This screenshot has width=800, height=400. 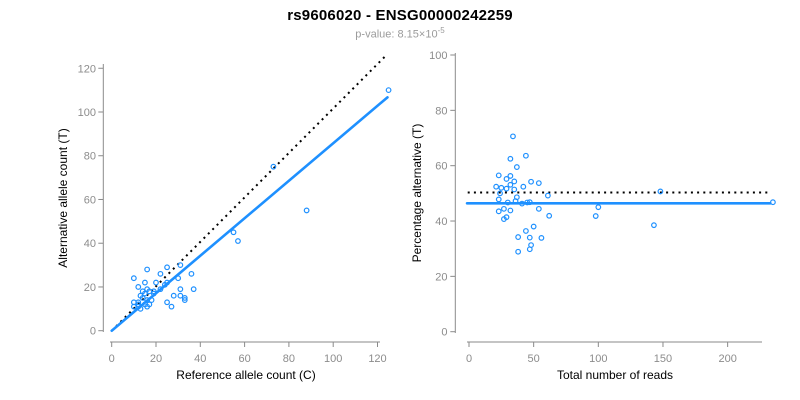 What do you see at coordinates (441, 30) in the screenshot?
I see `pvalue-exponent: -5` at bounding box center [441, 30].